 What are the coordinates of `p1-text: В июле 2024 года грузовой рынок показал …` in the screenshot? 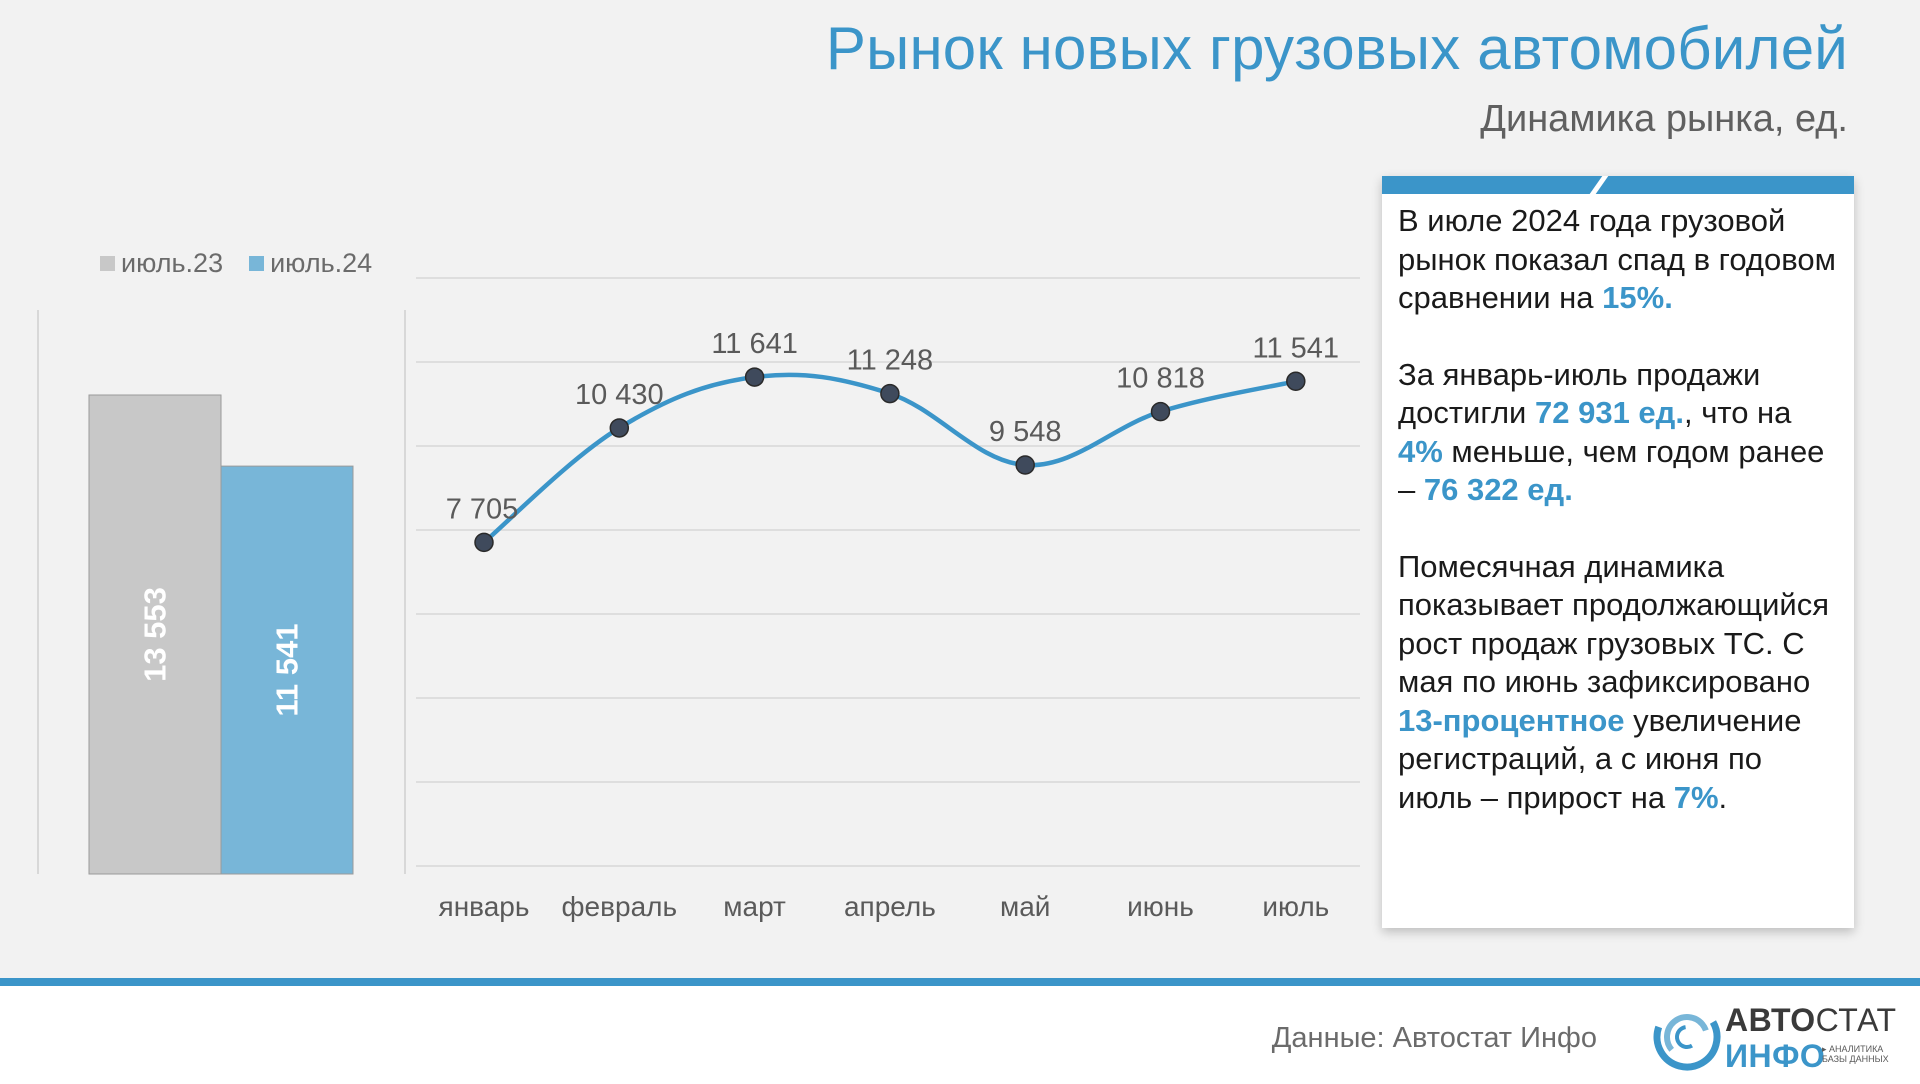 It's located at (1617, 259).